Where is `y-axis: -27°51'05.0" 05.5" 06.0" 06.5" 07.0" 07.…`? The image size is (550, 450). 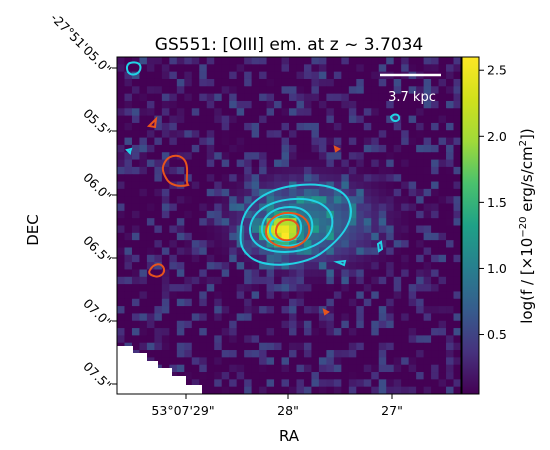 y-axis: -27°51'05.0" 05.5" 06.0" 06.5" 07.0" 07.… is located at coordinates (70, 201).